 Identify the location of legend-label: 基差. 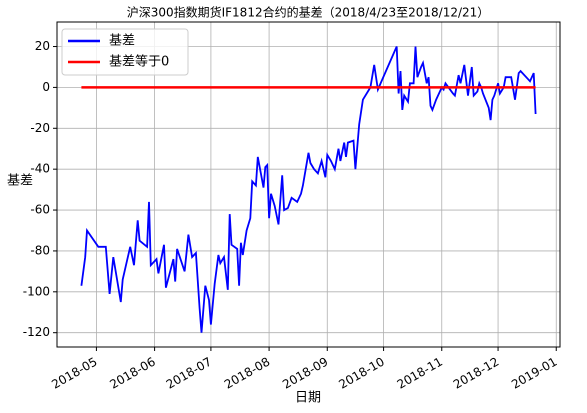
(122, 41).